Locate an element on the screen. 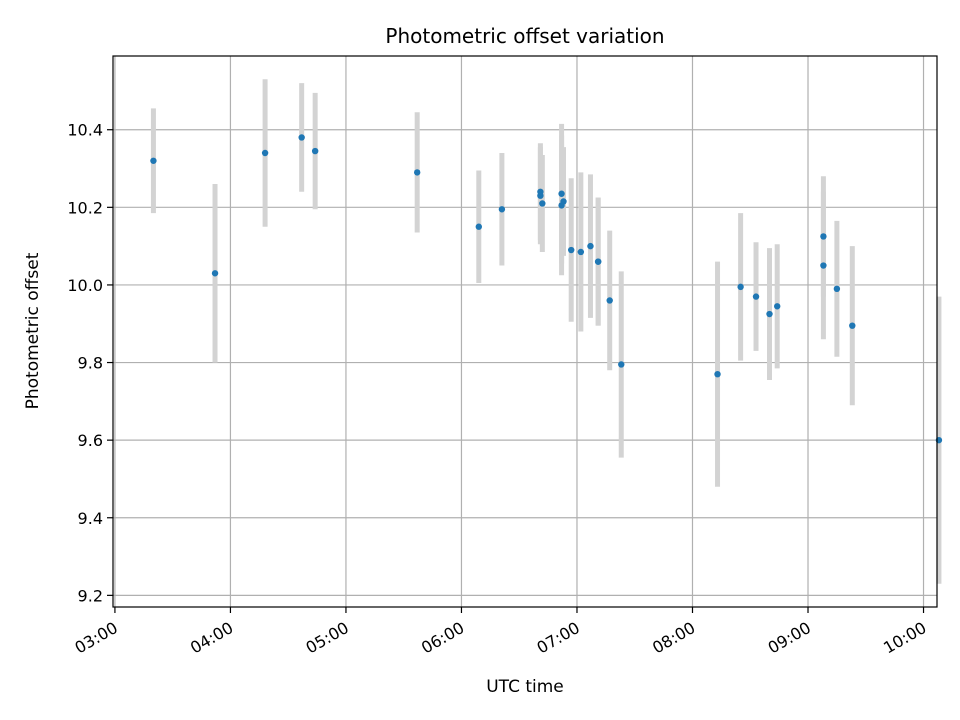 This screenshot has height=720, width=960. x-tick-label: 03:00 is located at coordinates (95, 638).